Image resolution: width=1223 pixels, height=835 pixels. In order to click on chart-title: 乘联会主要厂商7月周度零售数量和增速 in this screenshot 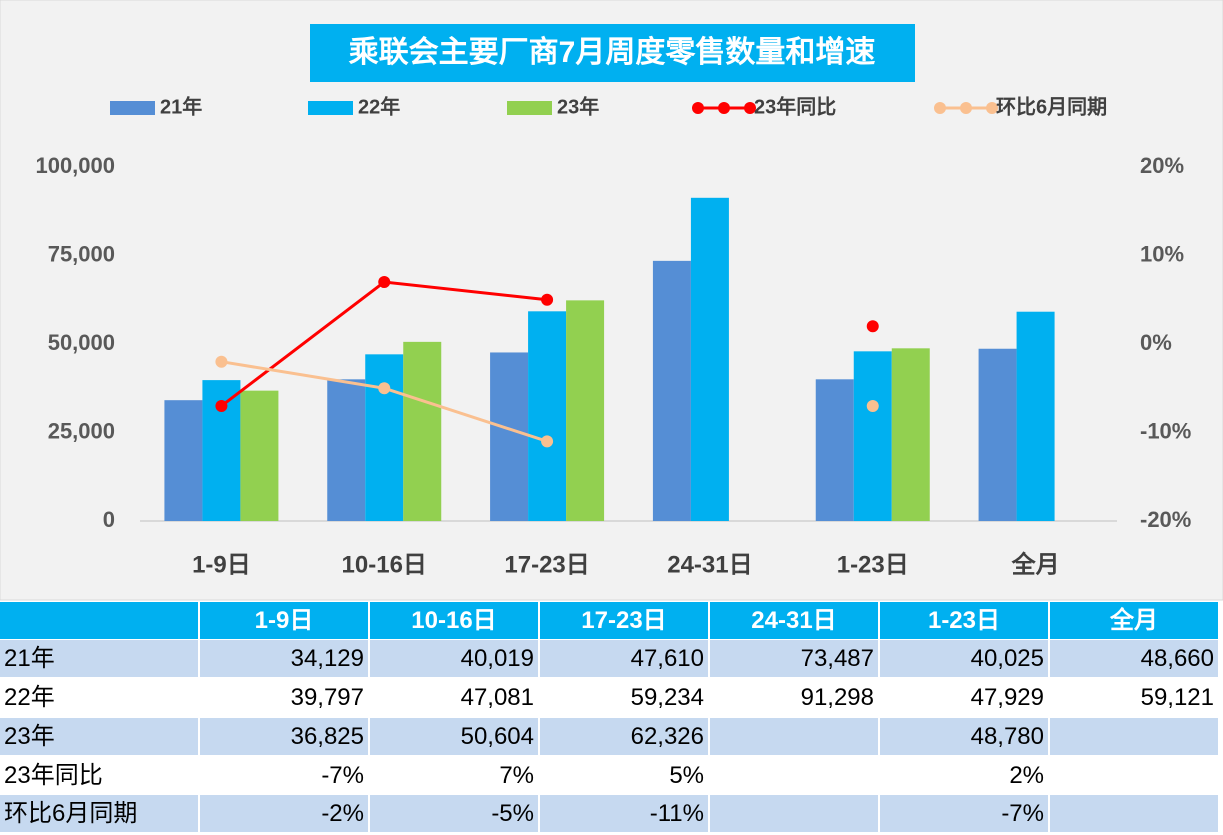, I will do `click(612, 52)`.